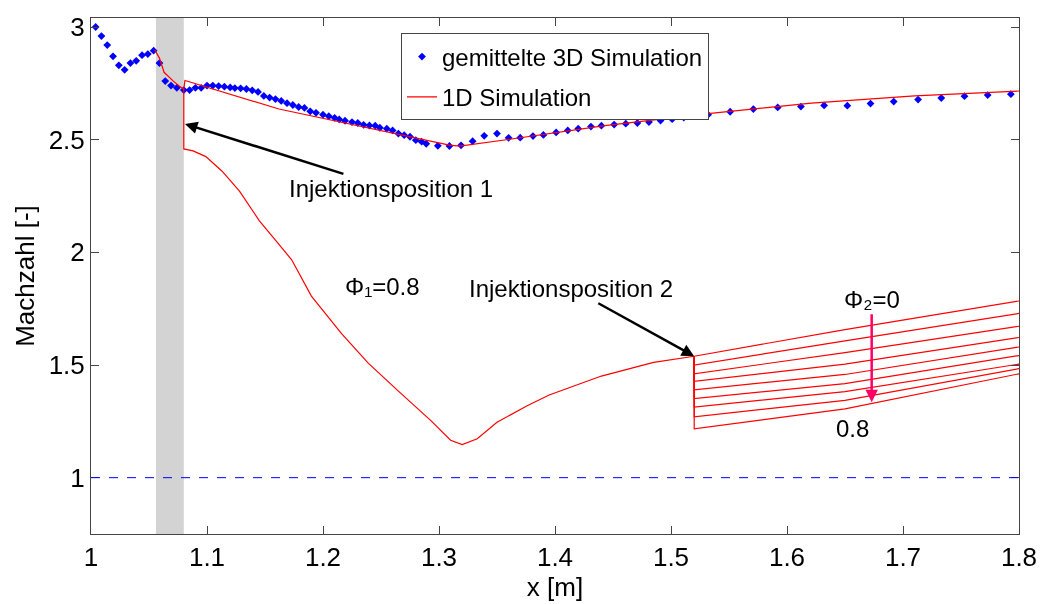  What do you see at coordinates (323, 557) in the screenshot?
I see `x-tick-label: 1.2` at bounding box center [323, 557].